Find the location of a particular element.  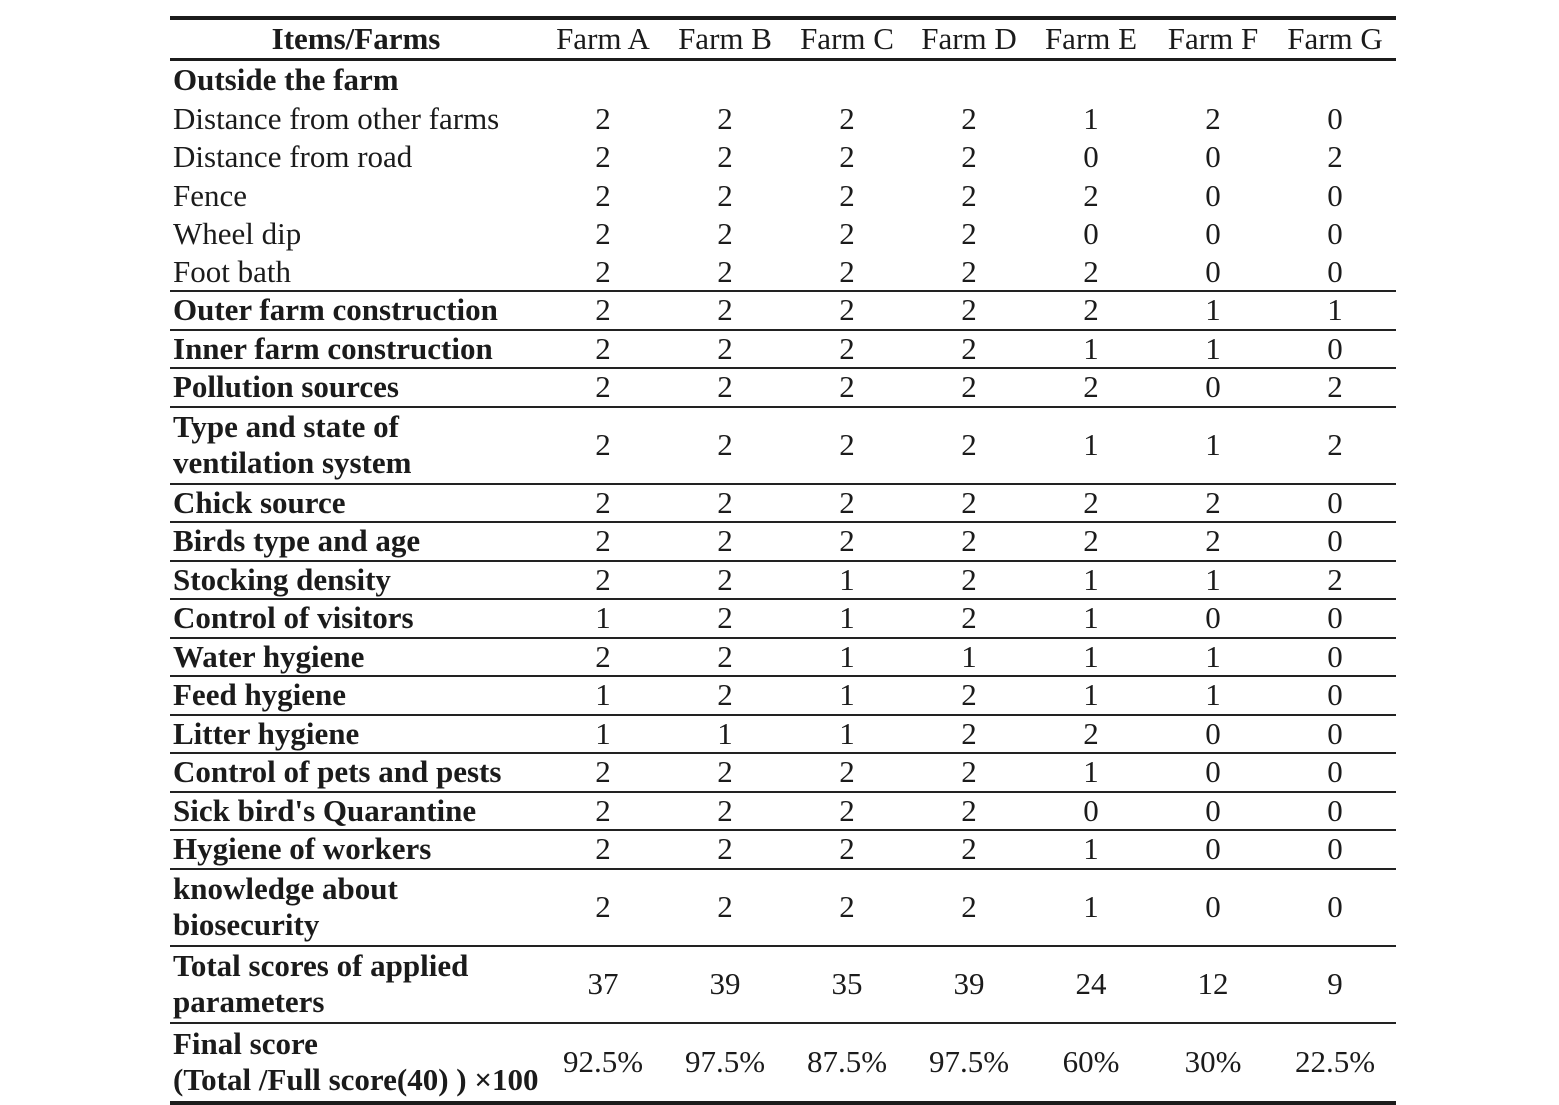

table-row: Stocking density 2 2 1 2 1 1 2 is located at coordinates (783, 580).